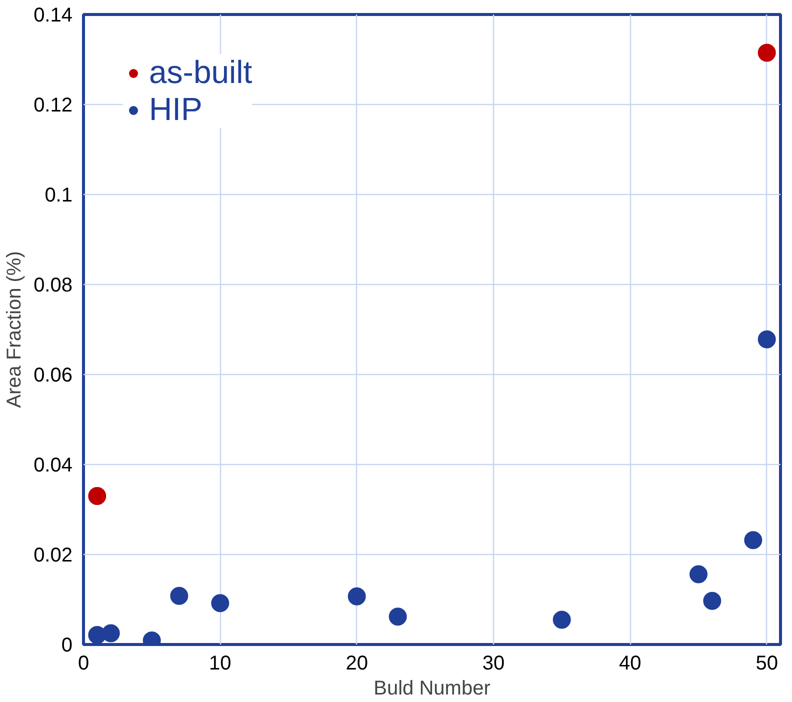  What do you see at coordinates (493, 663) in the screenshot?
I see `x-tick-label: 30` at bounding box center [493, 663].